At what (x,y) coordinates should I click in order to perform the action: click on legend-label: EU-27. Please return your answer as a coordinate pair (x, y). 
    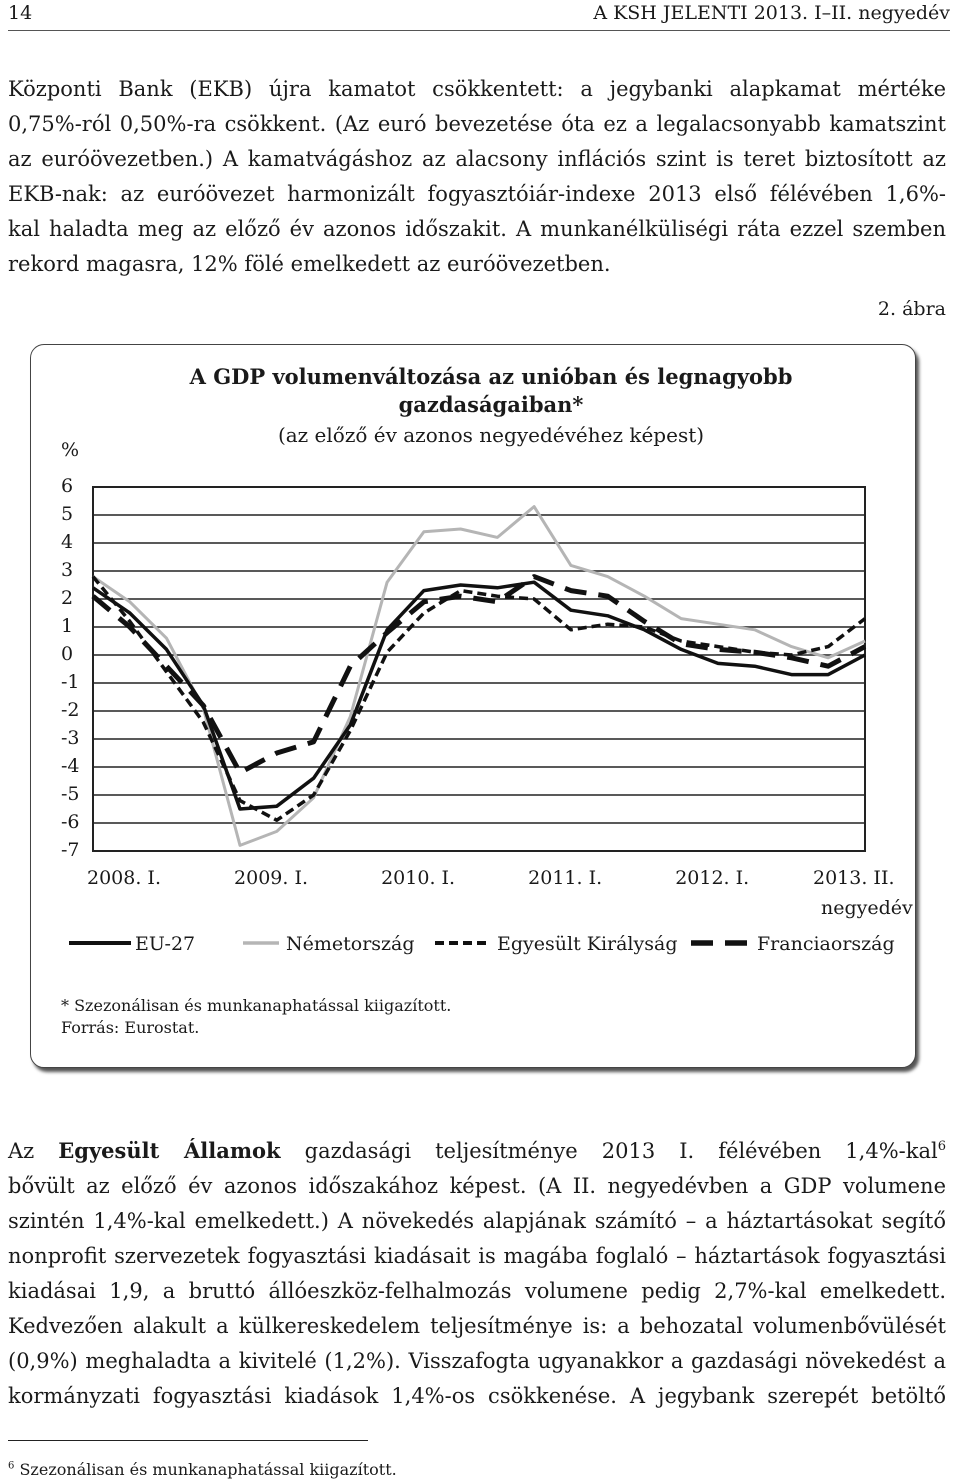
    Looking at the image, I should click on (165, 944).